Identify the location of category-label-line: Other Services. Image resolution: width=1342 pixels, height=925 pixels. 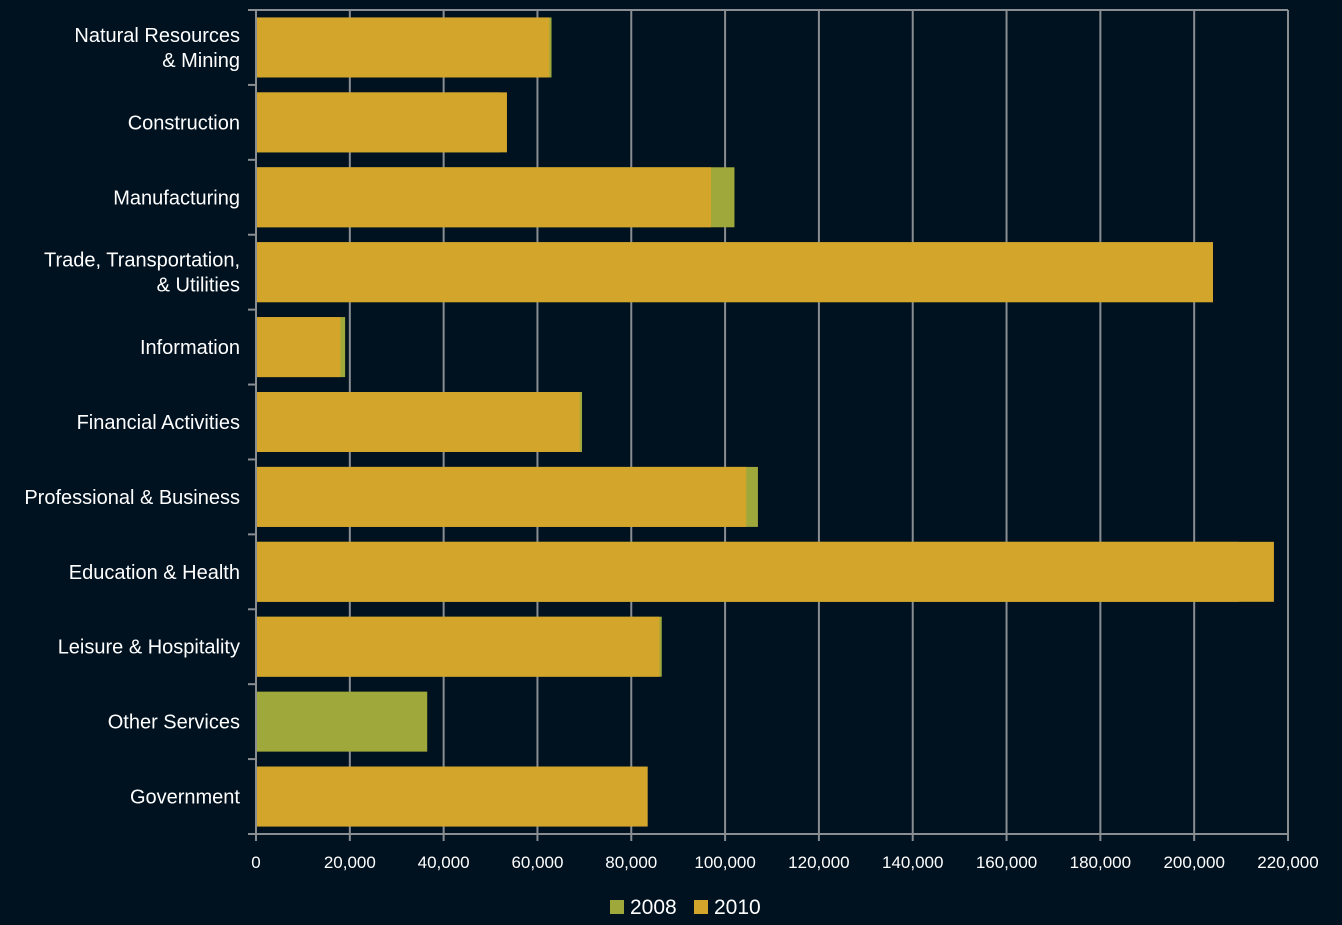
(174, 723).